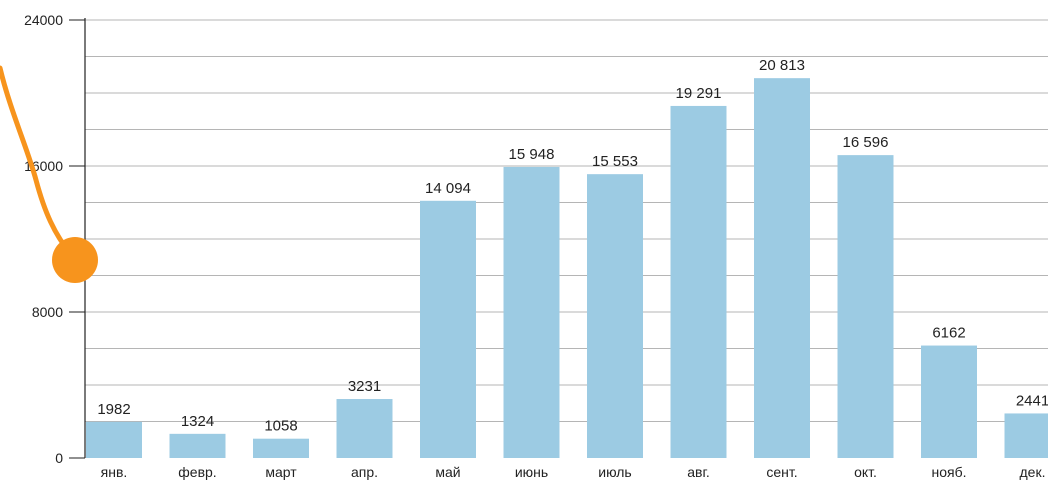 This screenshot has height=483, width=1048. I want to click on bar-value-label: 1982, so click(113, 409).